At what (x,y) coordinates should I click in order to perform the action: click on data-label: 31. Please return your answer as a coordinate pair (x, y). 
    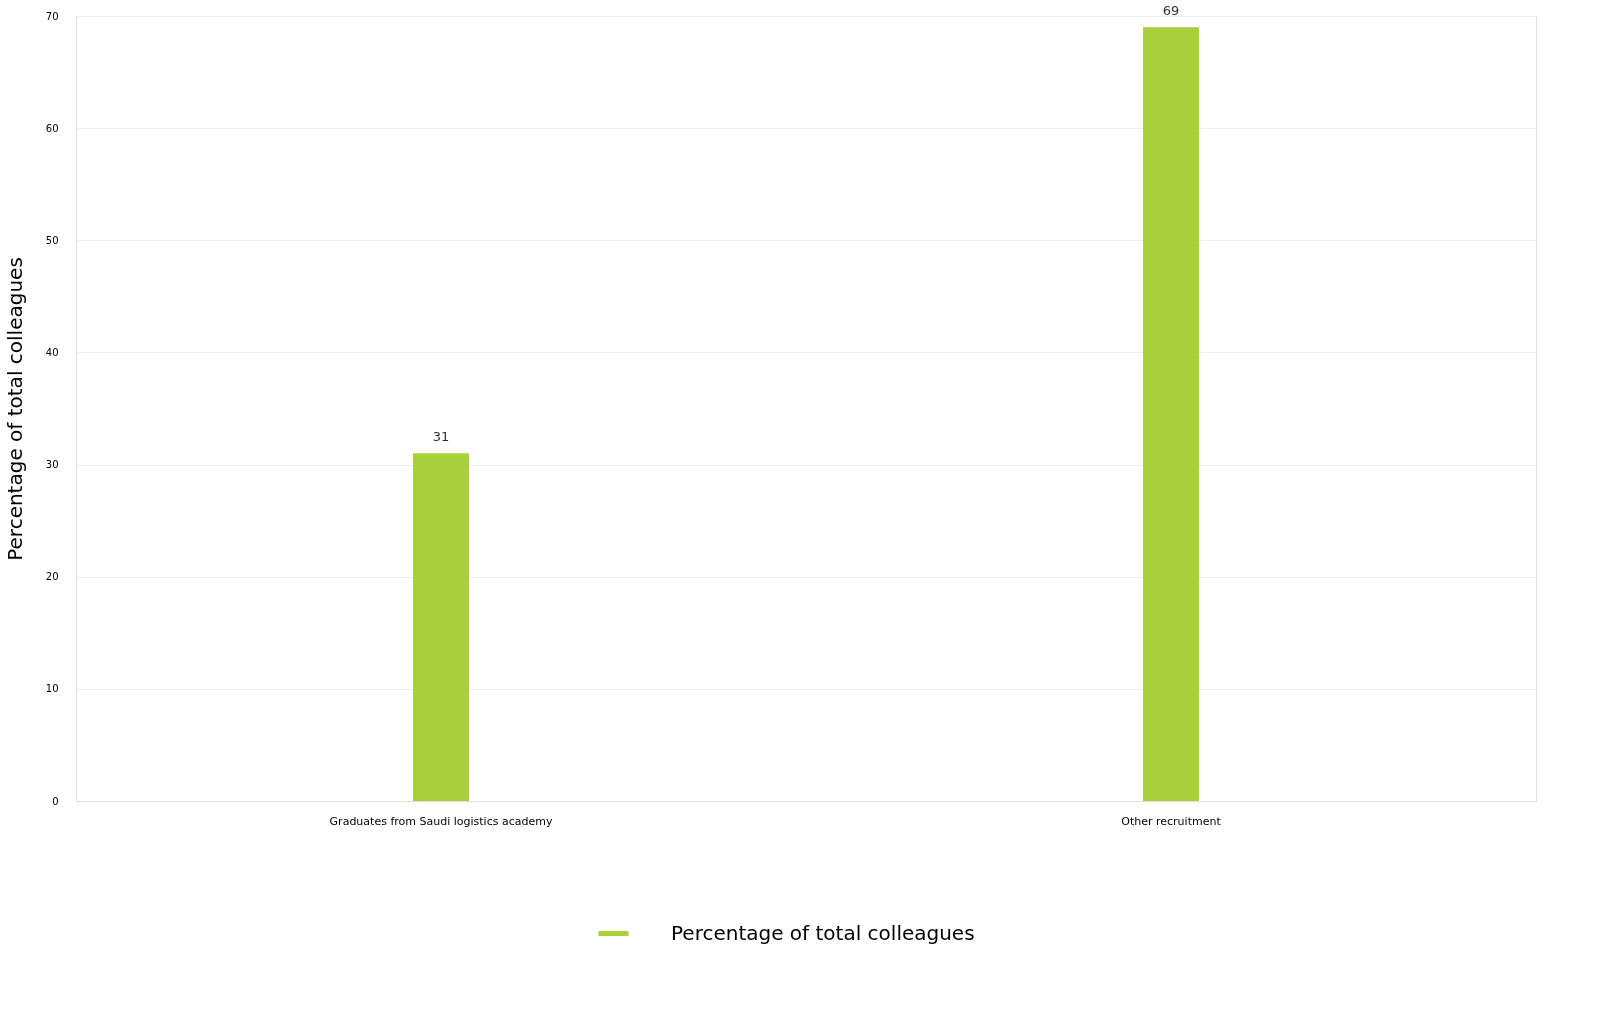
    Looking at the image, I should click on (441, 437).